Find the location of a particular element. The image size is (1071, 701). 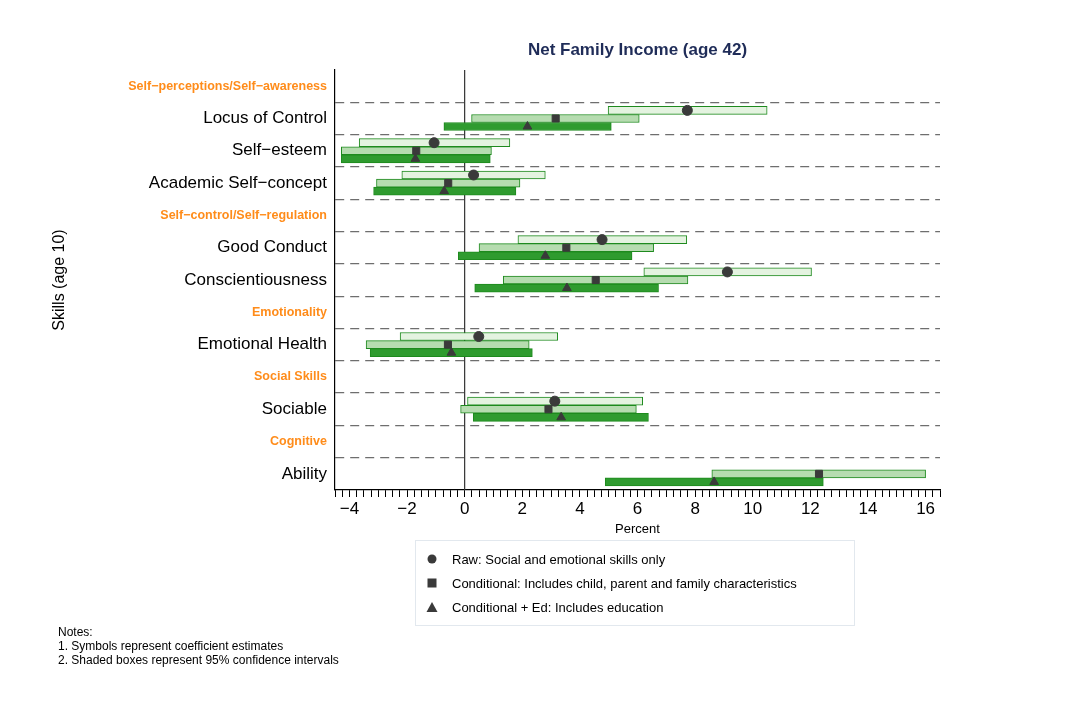

legend-label: Conditional + Ed: Includes education is located at coordinates (558, 607).